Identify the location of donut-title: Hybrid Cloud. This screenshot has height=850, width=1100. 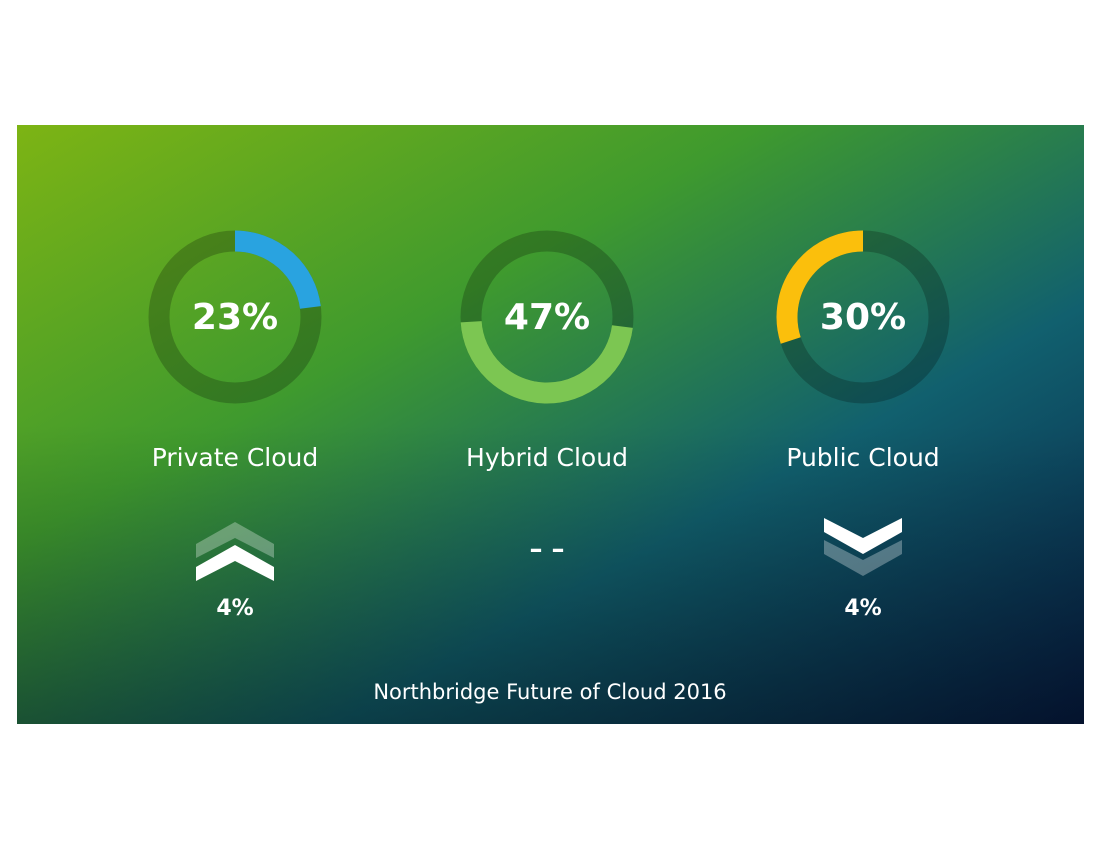
(547, 457).